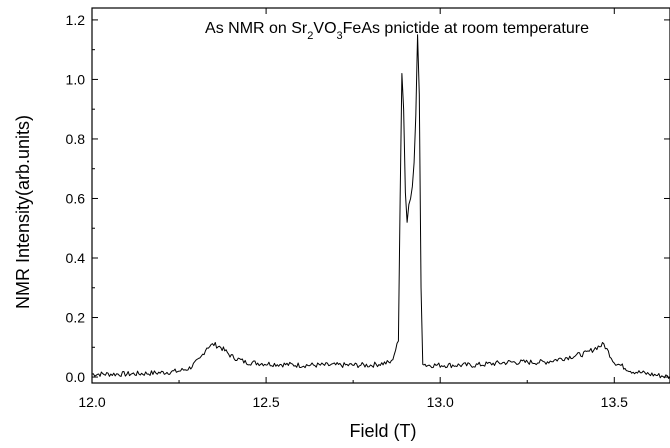 The image size is (670, 448). What do you see at coordinates (440, 402) in the screenshot?
I see `x-tick-label: 13.0` at bounding box center [440, 402].